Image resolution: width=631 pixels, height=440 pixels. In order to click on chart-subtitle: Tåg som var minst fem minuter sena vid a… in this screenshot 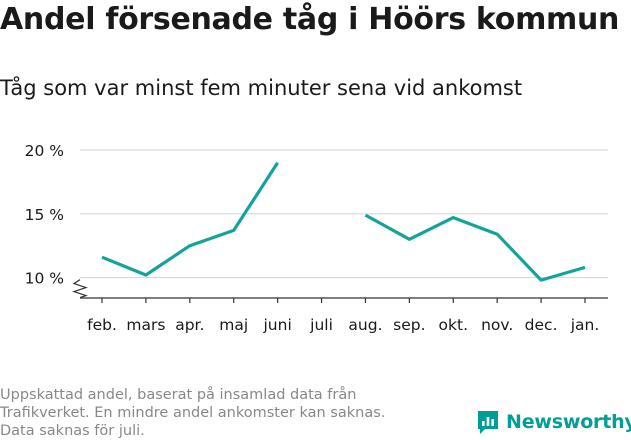, I will do `click(261, 88)`.